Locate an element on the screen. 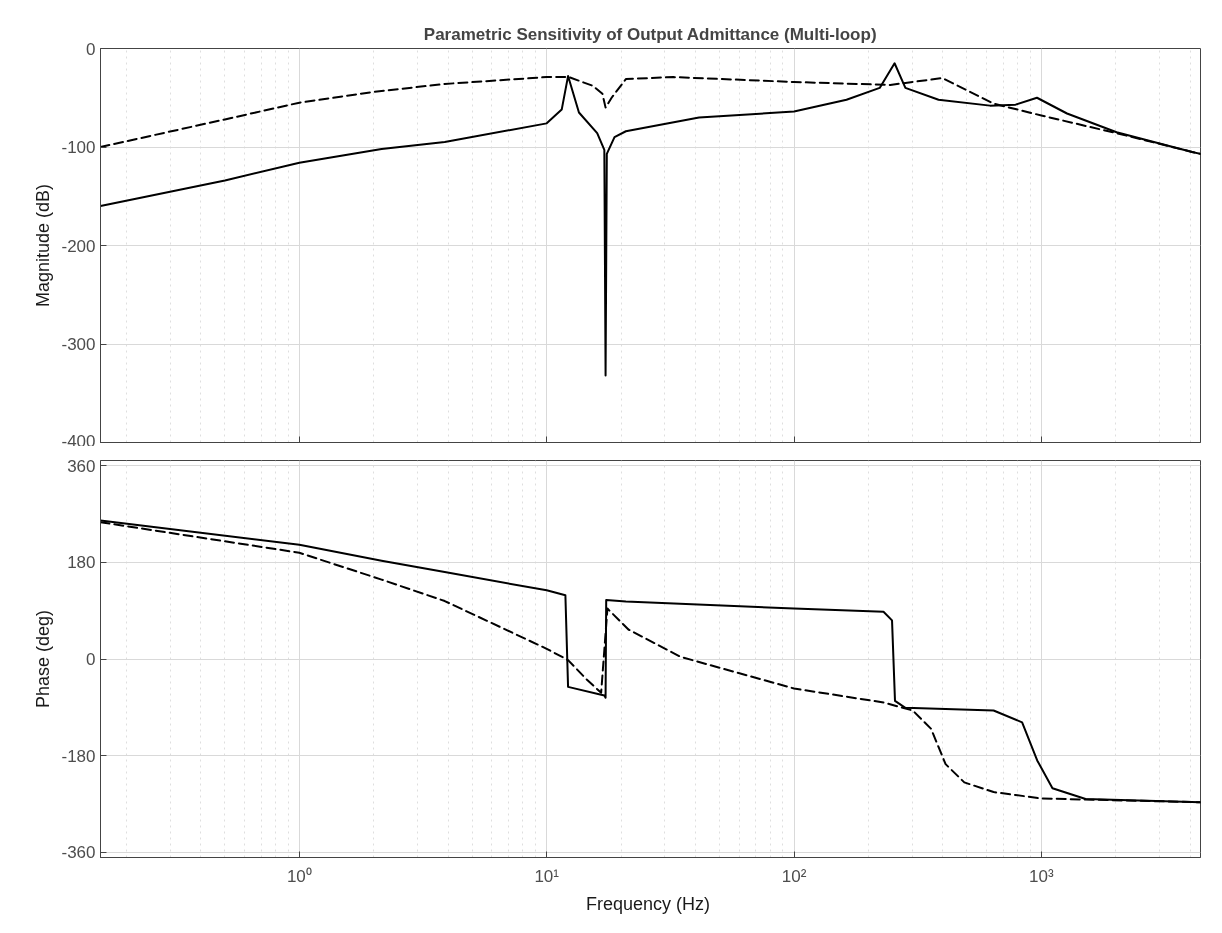 The width and height of the screenshot is (1222, 933). y-axis-title: Magnitude (dB) is located at coordinates (43, 245).